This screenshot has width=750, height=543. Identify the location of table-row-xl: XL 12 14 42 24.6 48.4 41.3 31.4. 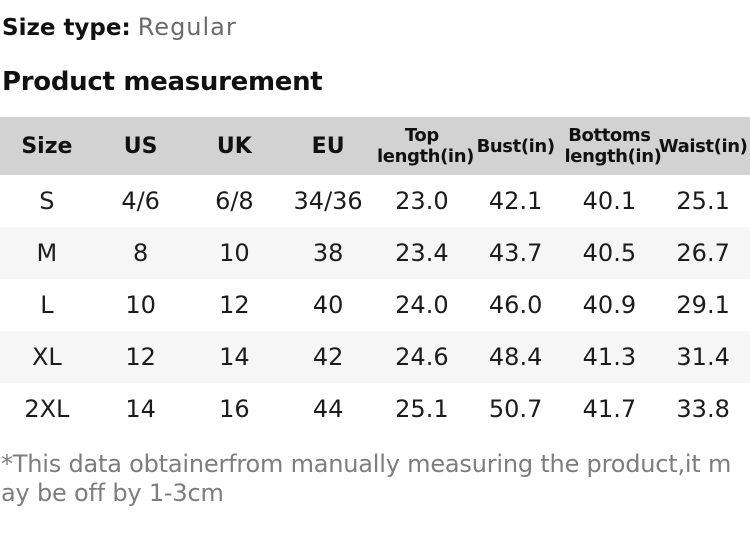
(375, 357).